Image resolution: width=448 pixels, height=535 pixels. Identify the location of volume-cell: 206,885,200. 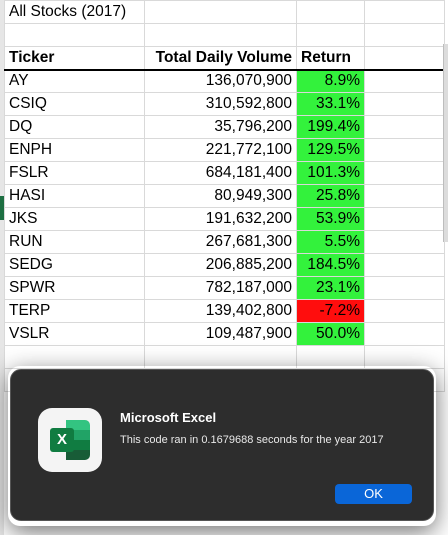
(220, 265).